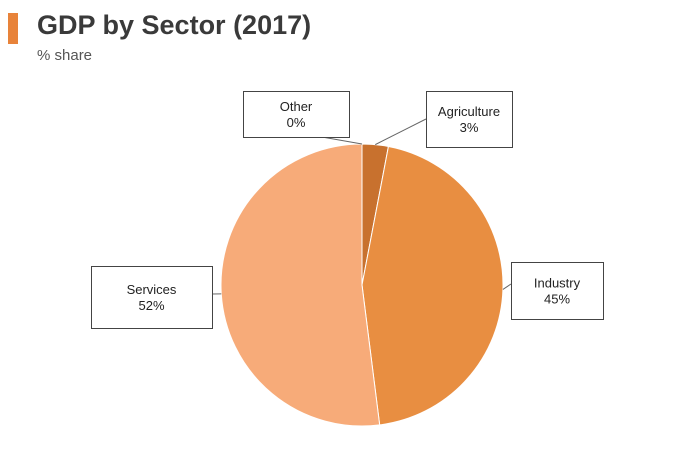 The height and width of the screenshot is (451, 700). What do you see at coordinates (296, 122) in the screenshot?
I see `callout-value-other: 0%` at bounding box center [296, 122].